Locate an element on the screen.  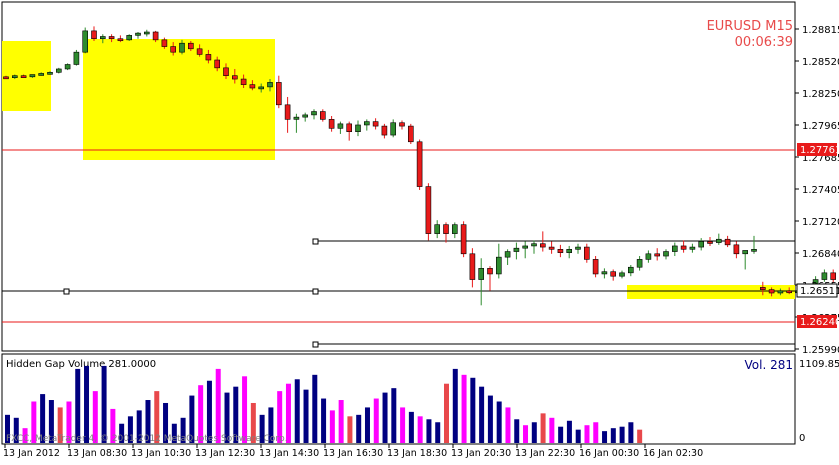
price-tag-upper-label: 1.27761 is located at coordinates (819, 150).